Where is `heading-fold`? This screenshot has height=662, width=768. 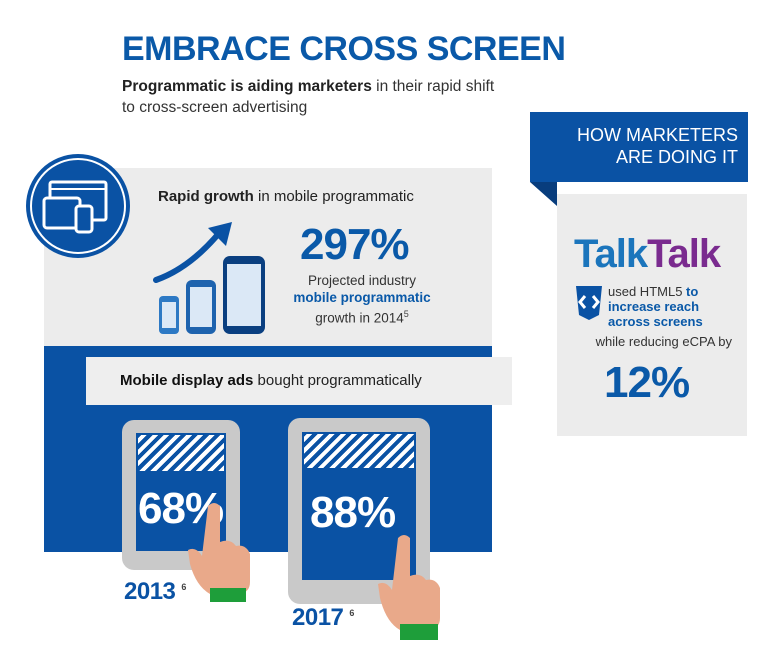
heading-fold is located at coordinates (543, 194).